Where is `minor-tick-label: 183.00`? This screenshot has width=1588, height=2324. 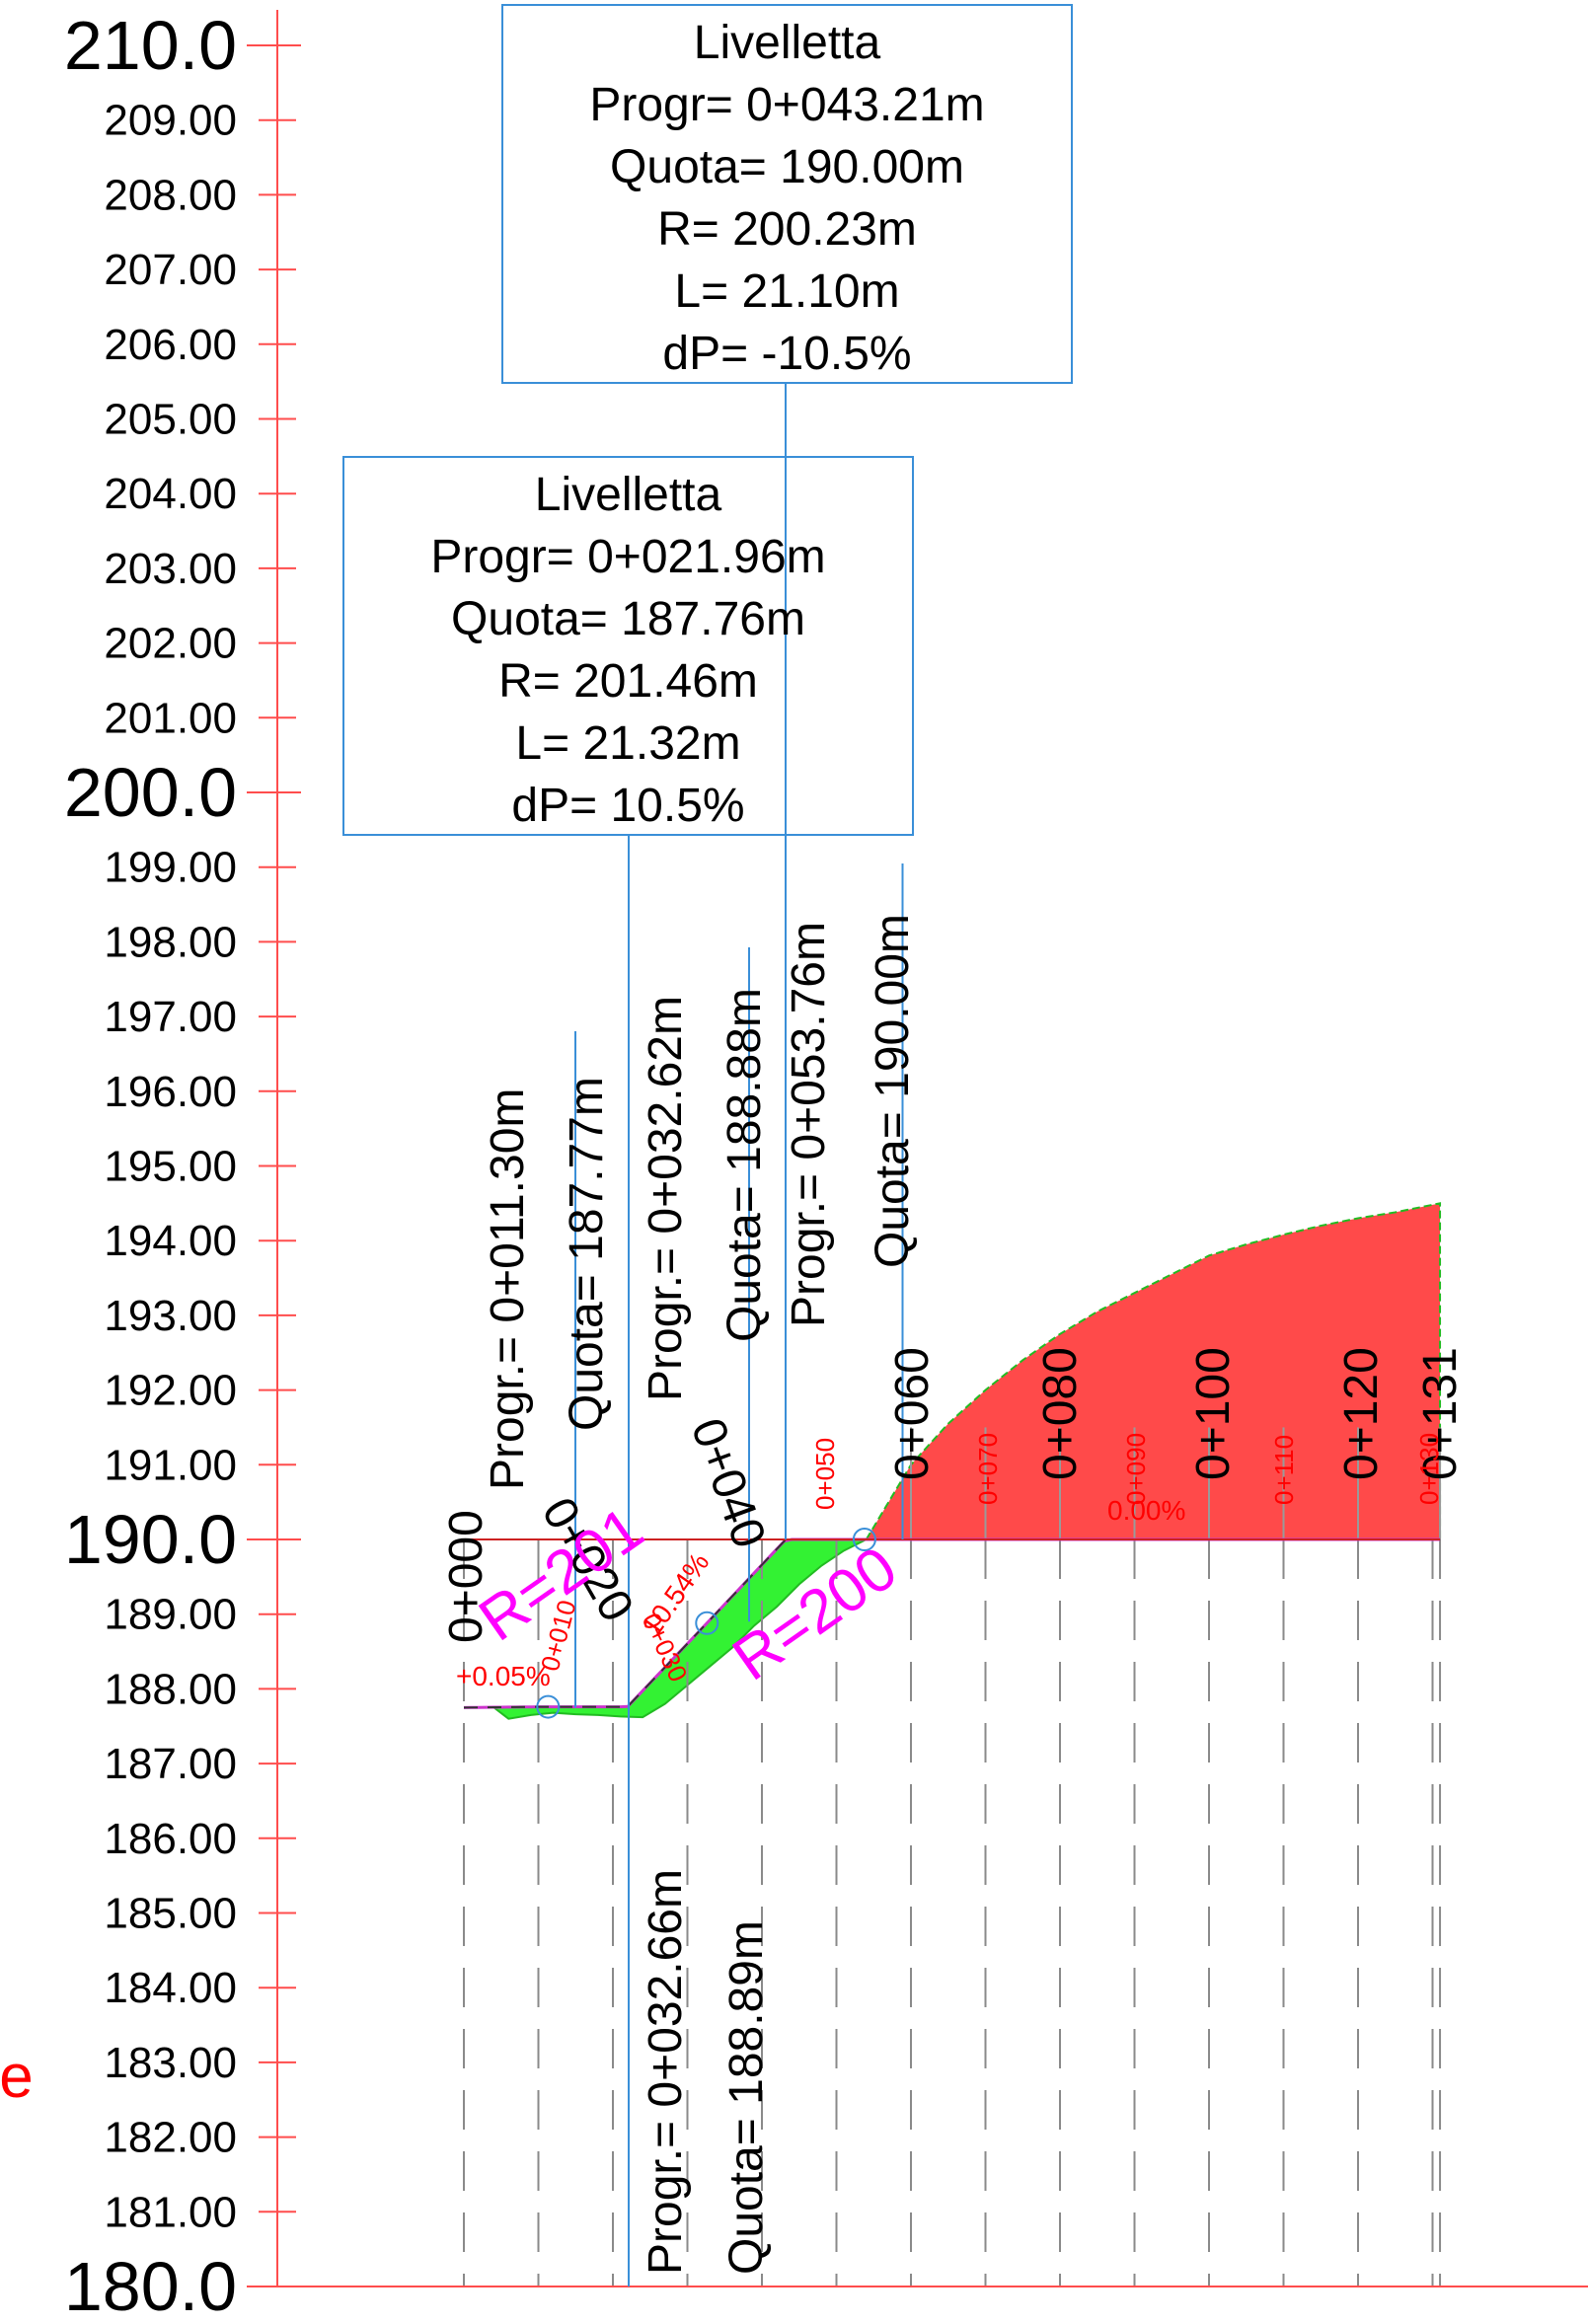 minor-tick-label: 183.00 is located at coordinates (170, 2063).